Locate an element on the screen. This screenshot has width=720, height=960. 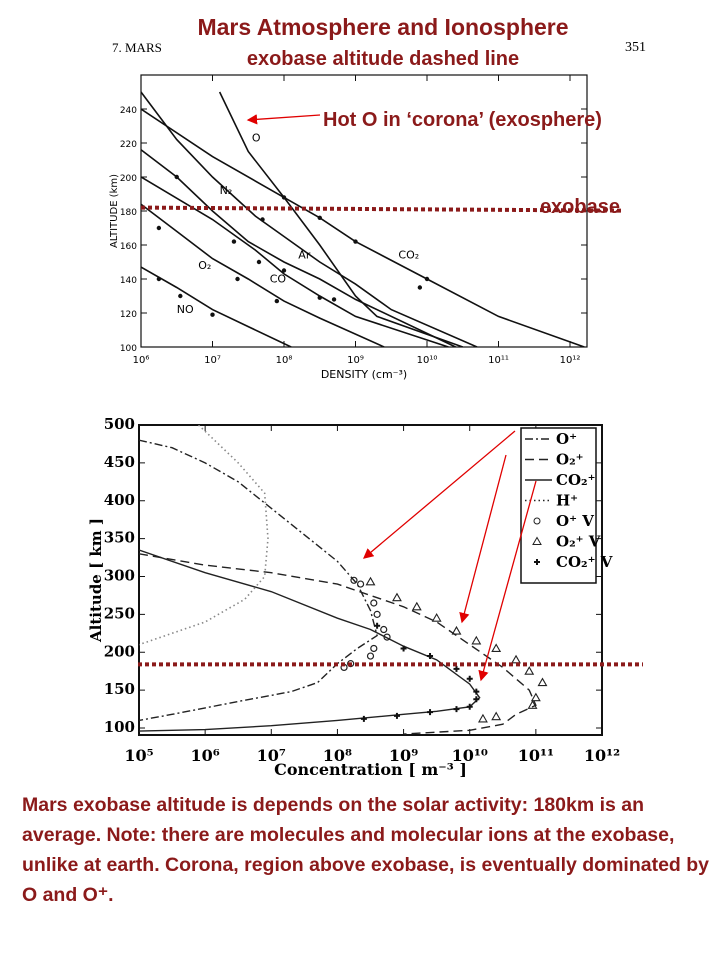
x-axis-label: Concentration [ m⁻³ ] is located at coordinates (370, 769).